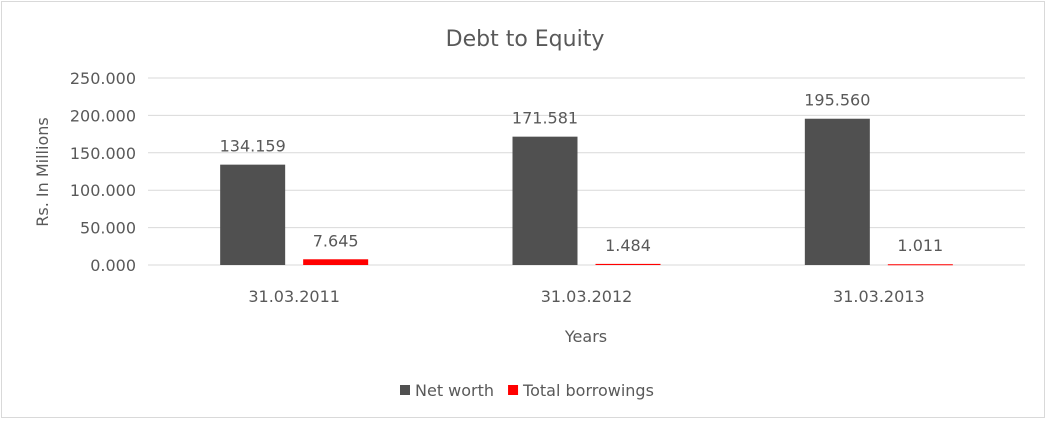 This screenshot has height=421, width=1048. What do you see at coordinates (837, 100) in the screenshot?
I see `data-label: 195.560` at bounding box center [837, 100].